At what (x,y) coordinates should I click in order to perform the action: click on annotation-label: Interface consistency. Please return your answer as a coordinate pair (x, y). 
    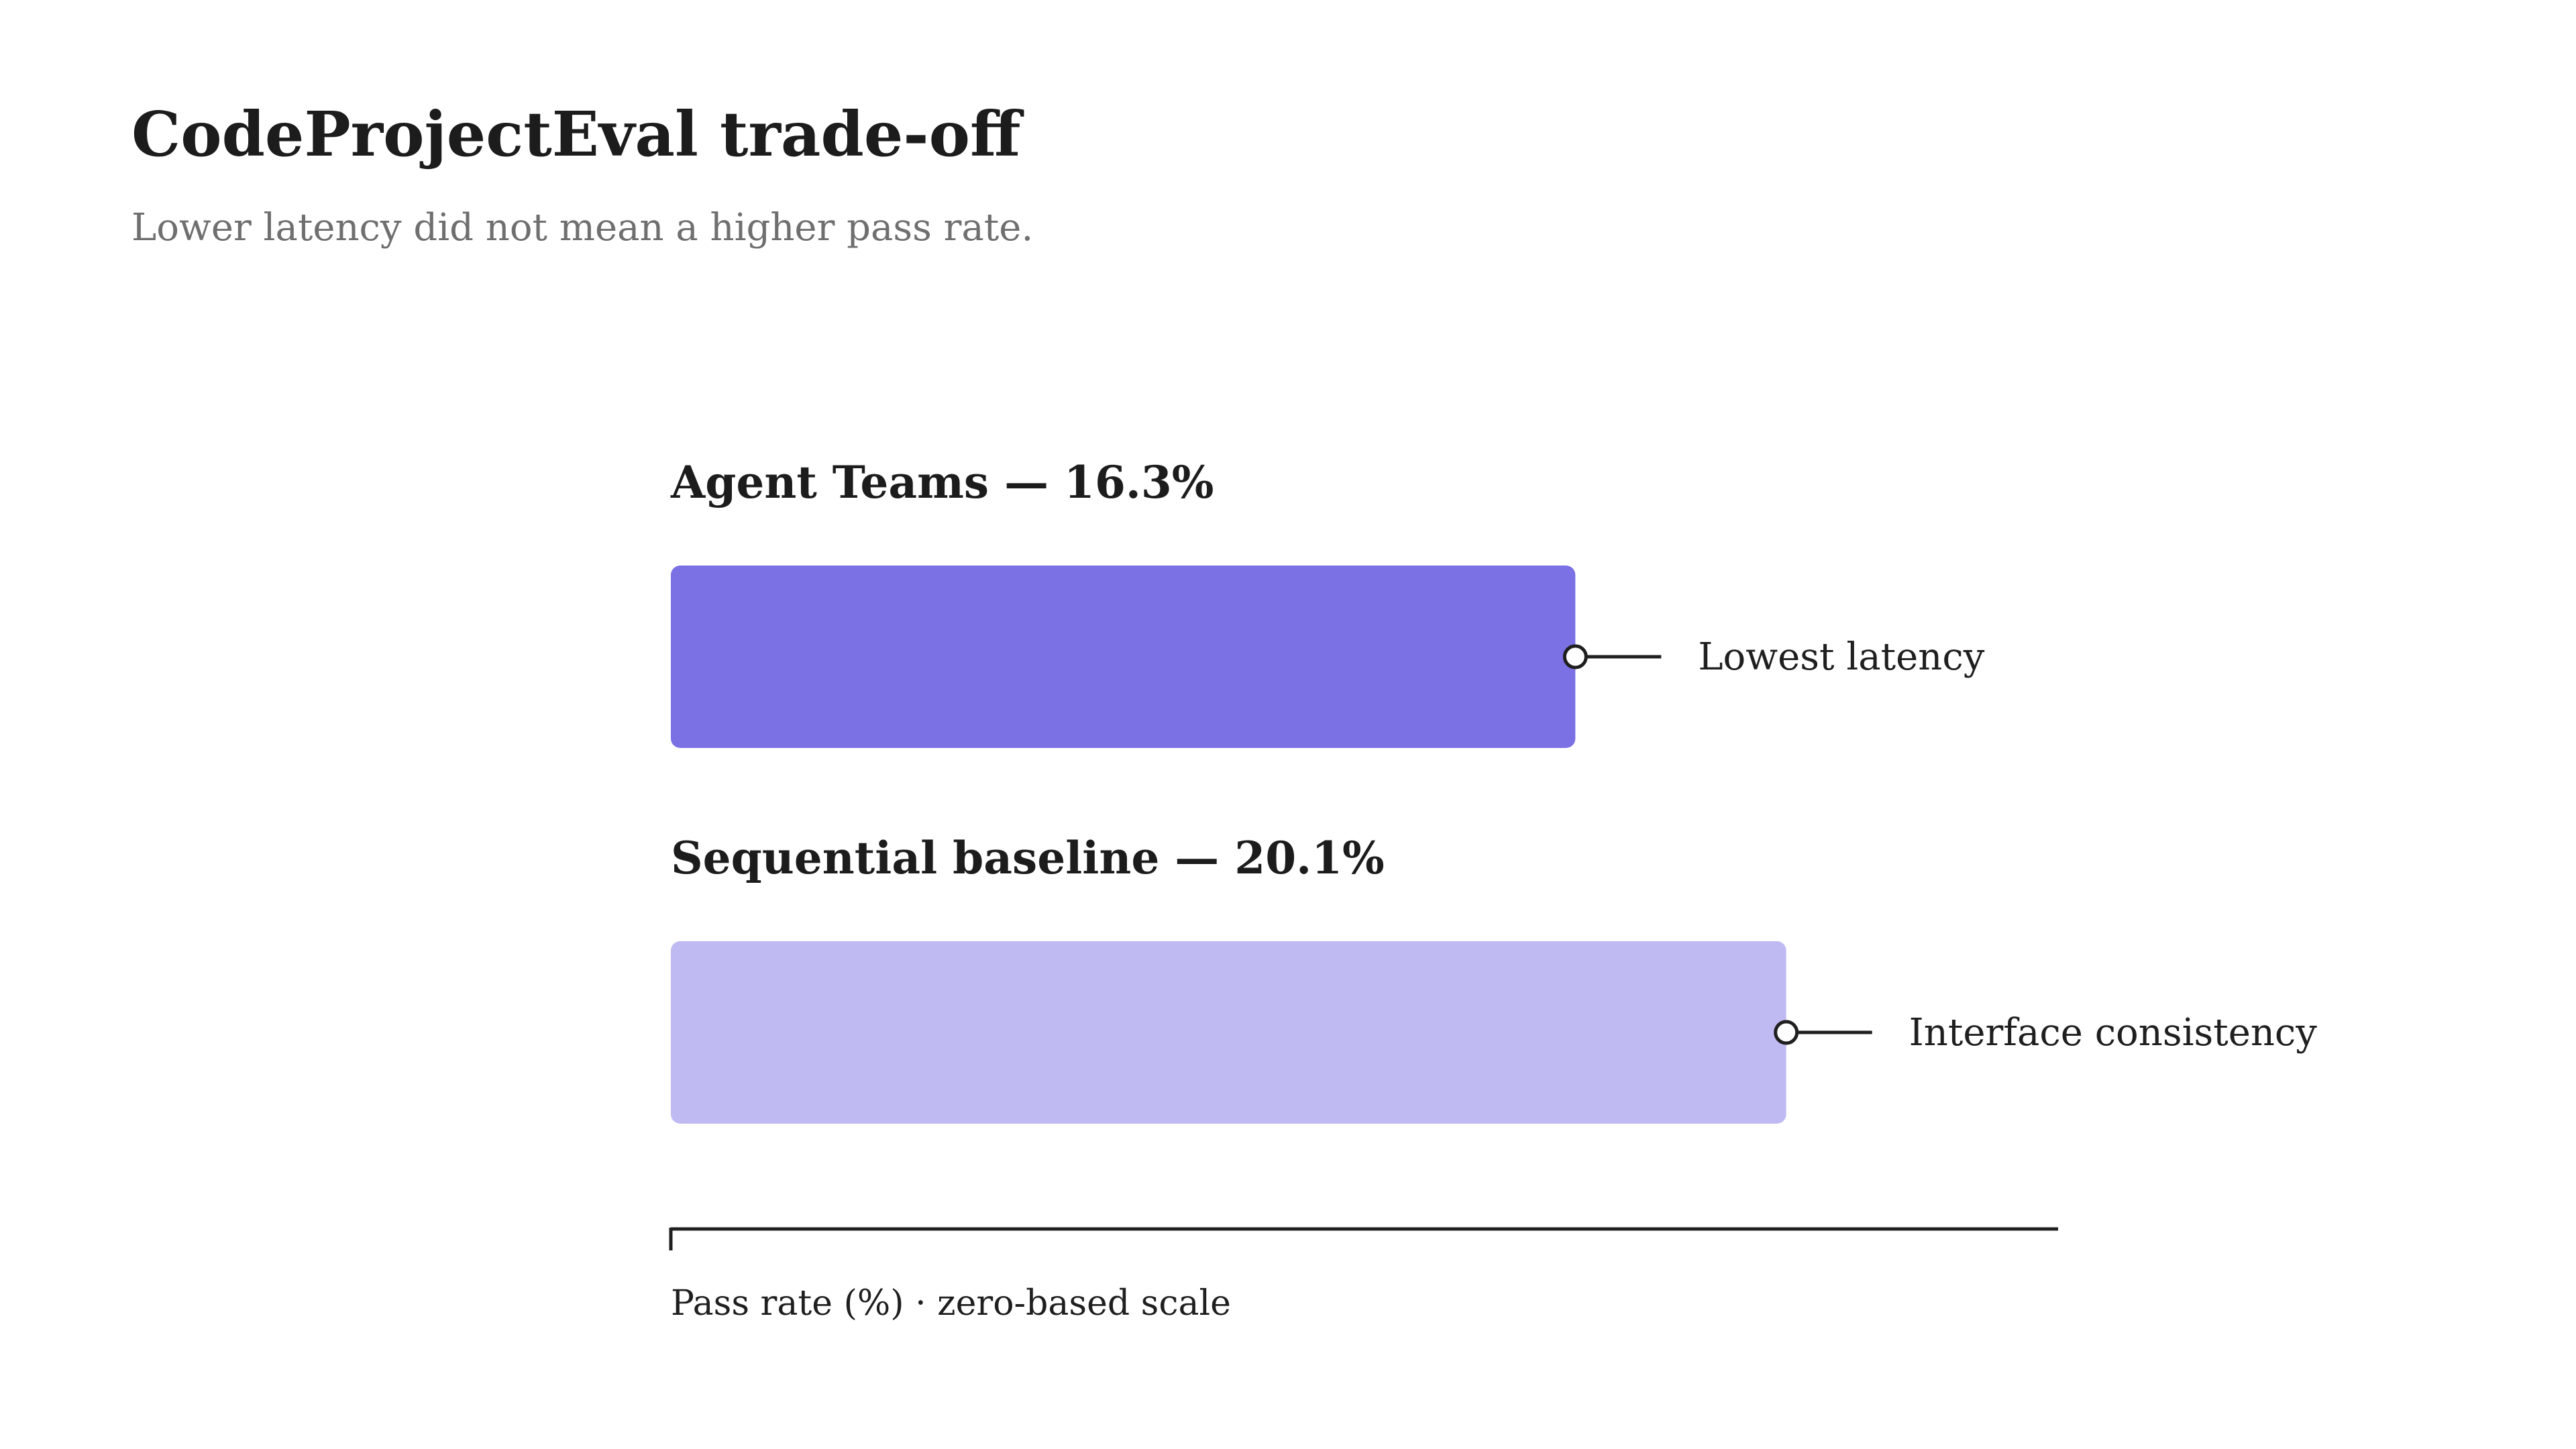
    Looking at the image, I should click on (2113, 1033).